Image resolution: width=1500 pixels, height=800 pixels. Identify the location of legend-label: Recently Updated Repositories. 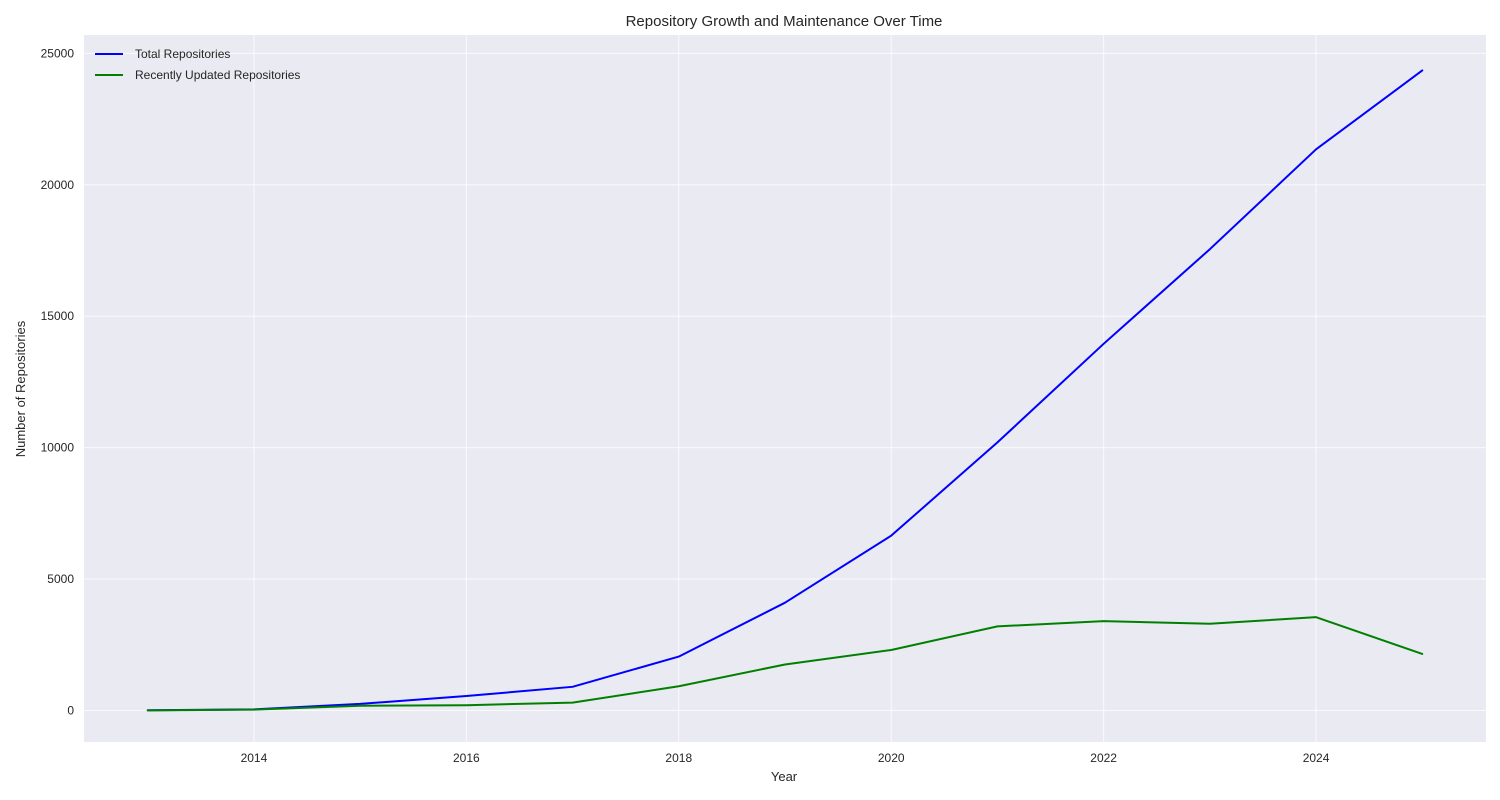
(217, 75).